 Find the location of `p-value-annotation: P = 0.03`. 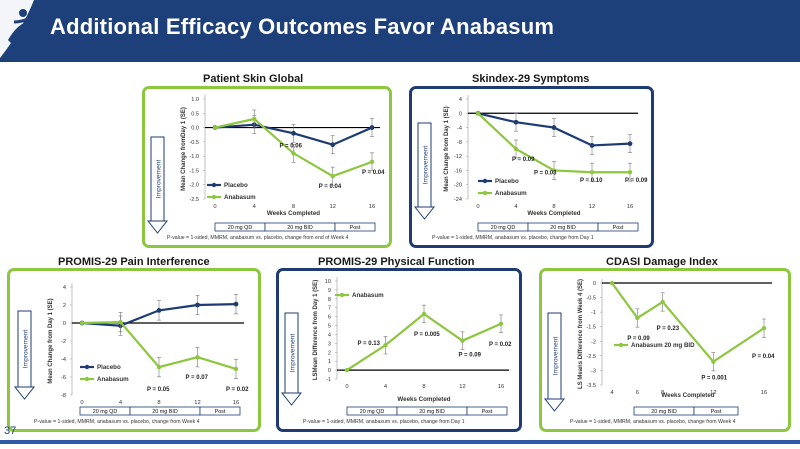

p-value-annotation: P = 0.03 is located at coordinates (545, 173).